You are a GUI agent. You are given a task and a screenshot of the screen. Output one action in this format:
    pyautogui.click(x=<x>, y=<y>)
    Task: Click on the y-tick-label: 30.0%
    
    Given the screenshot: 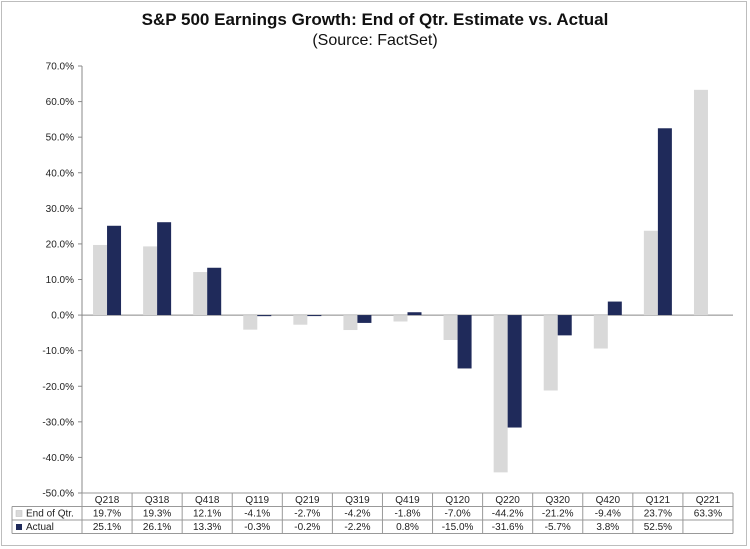 What is the action you would take?
    pyautogui.click(x=60, y=209)
    